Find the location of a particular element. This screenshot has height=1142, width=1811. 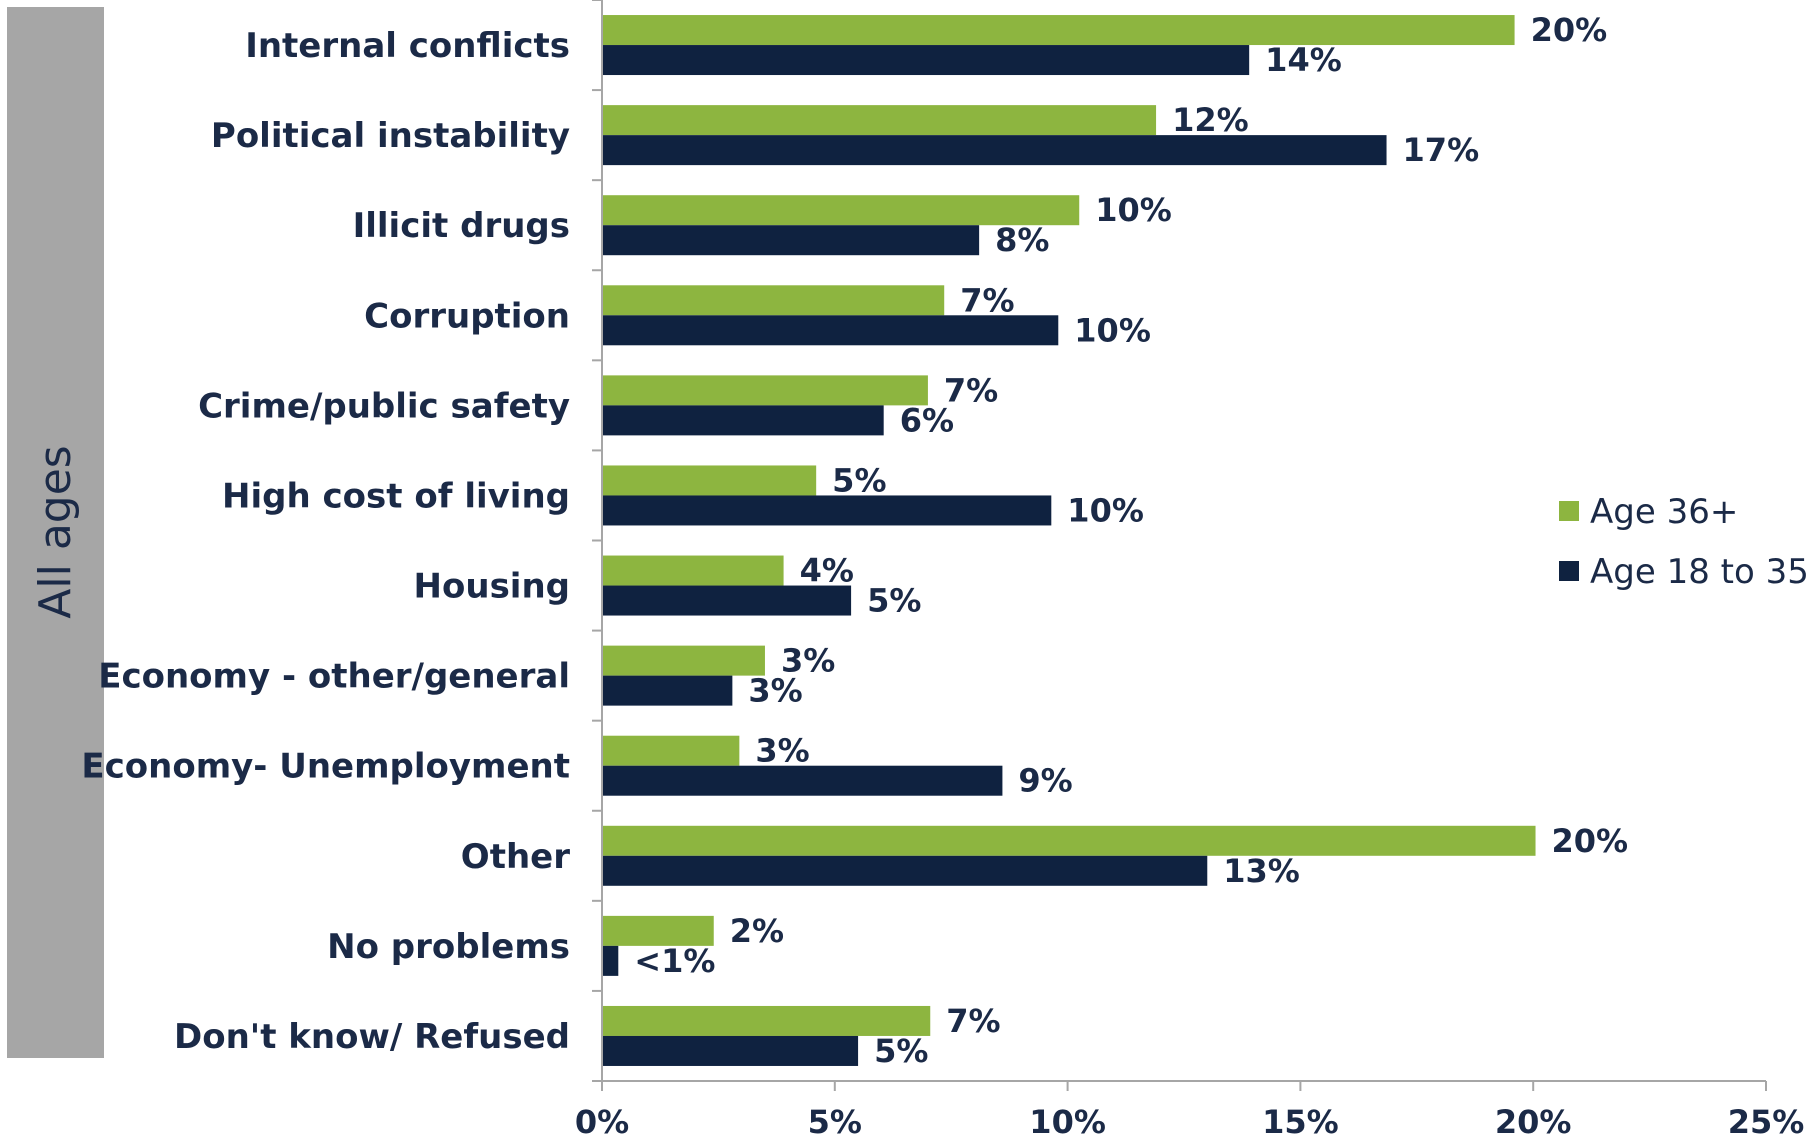

data-label: 2% is located at coordinates (757, 931).